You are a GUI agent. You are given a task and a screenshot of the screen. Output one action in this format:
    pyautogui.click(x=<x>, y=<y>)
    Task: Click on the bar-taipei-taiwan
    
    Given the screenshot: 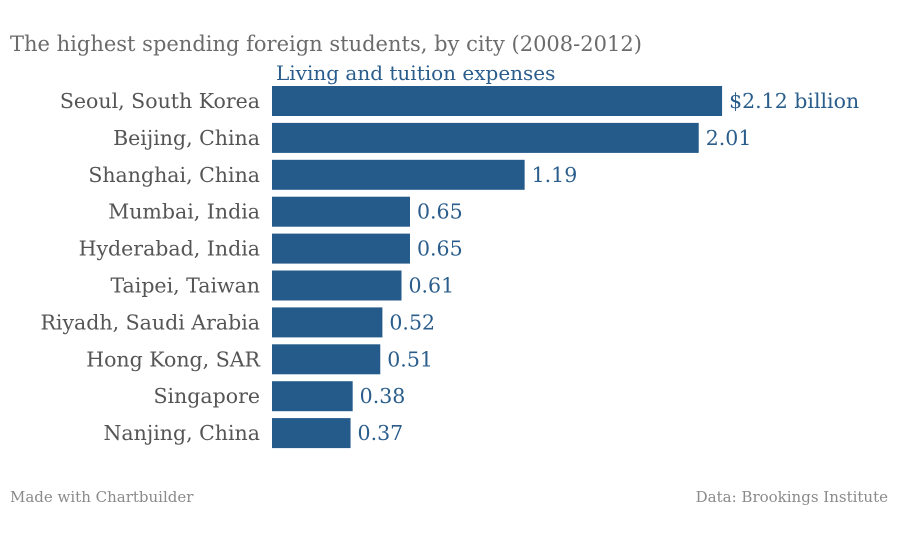 What is the action you would take?
    pyautogui.click(x=337, y=285)
    